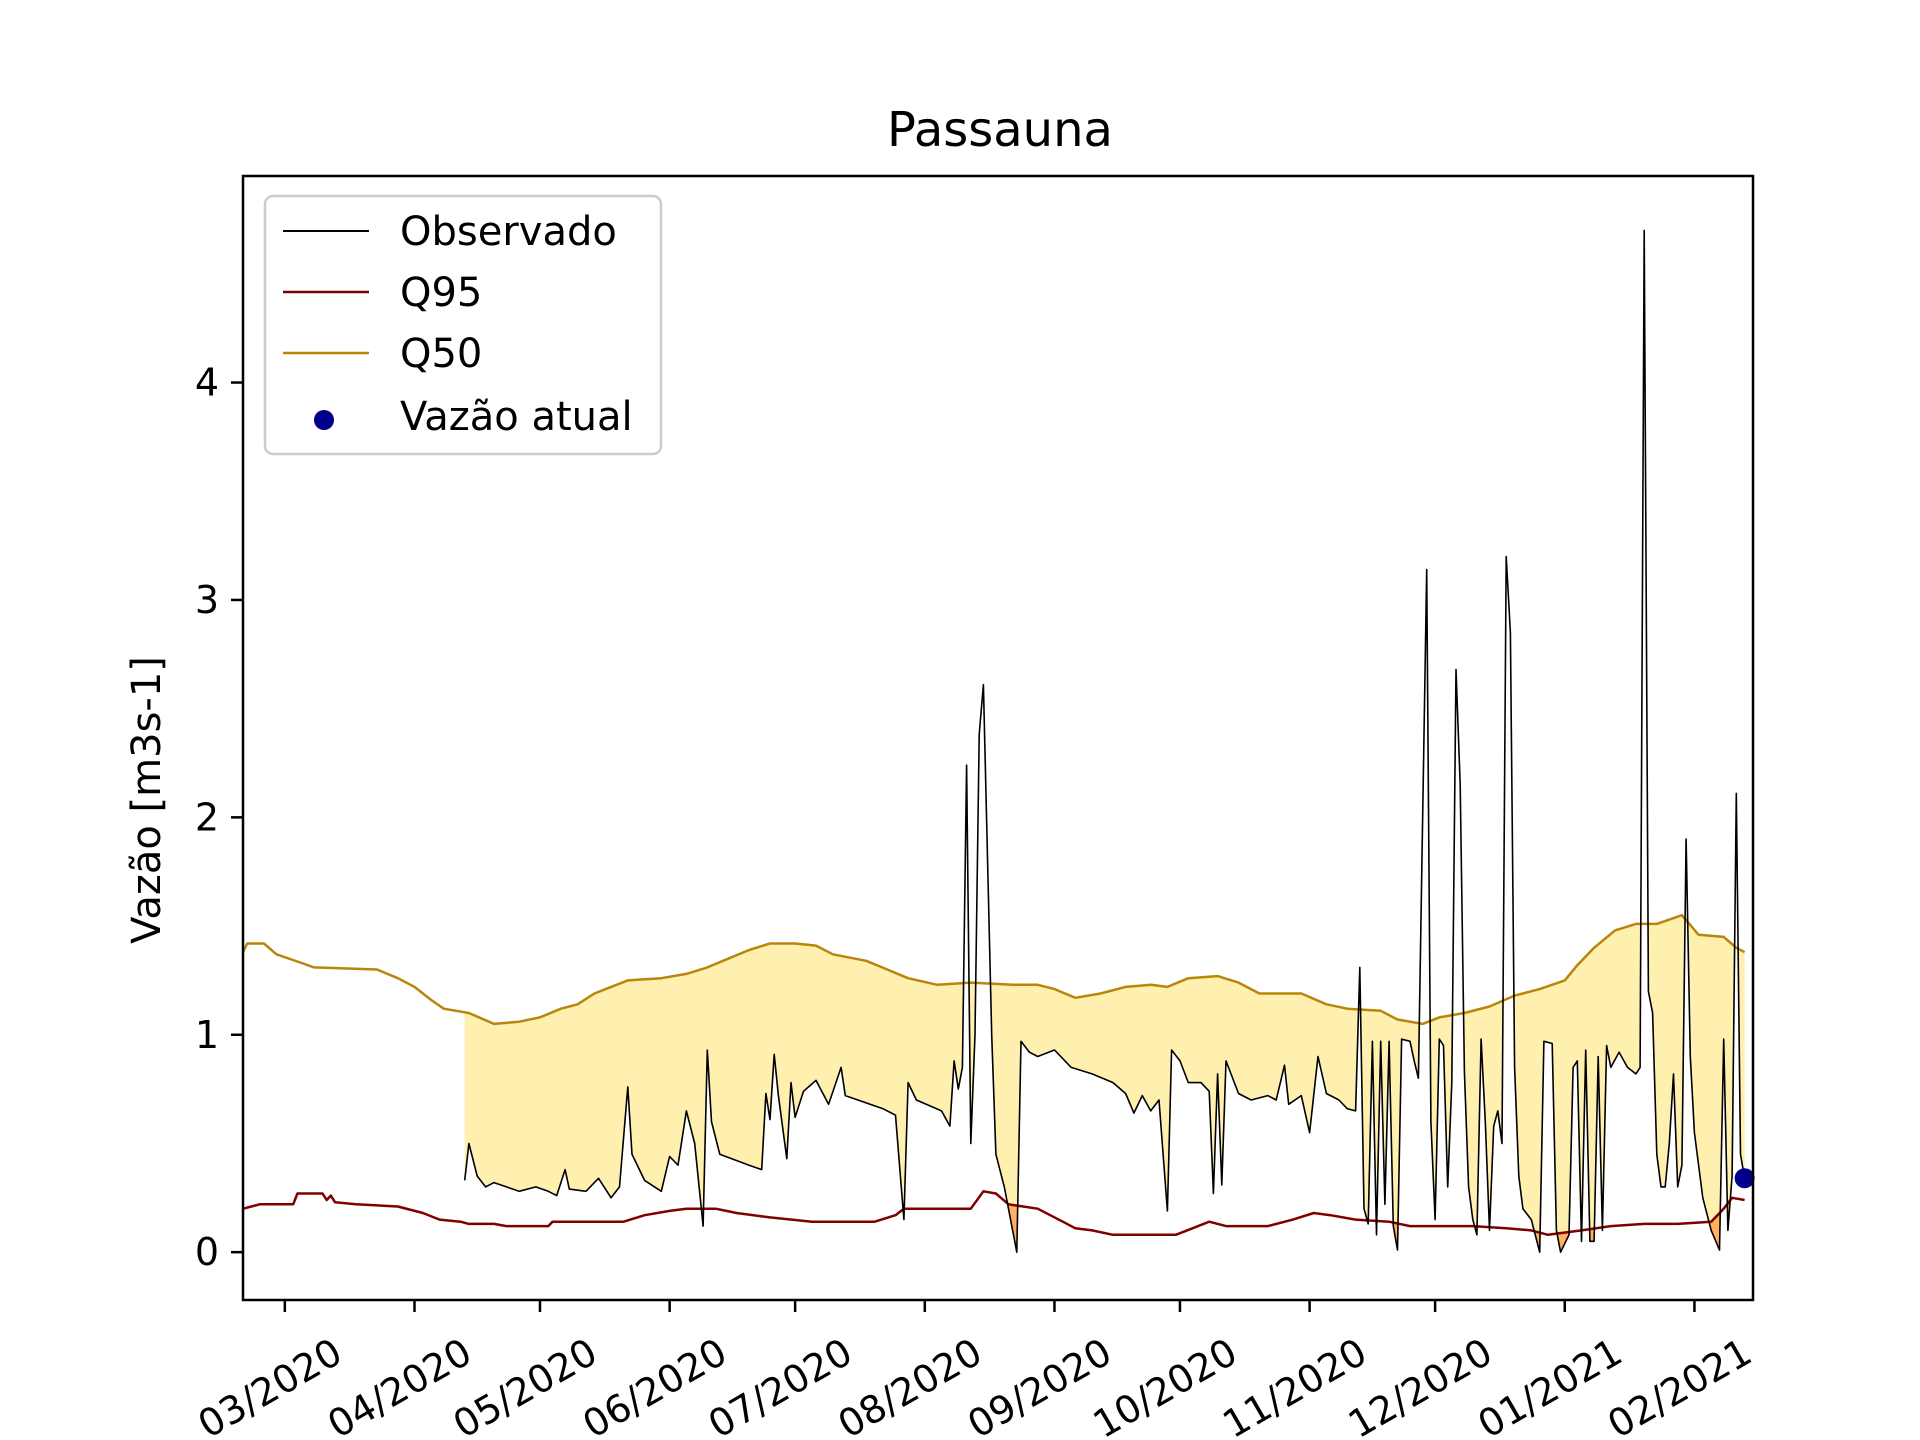 The width and height of the screenshot is (1920, 1440). Describe the element at coordinates (516, 417) in the screenshot. I see `legend-label-vazao-atual: Vazão atual` at that location.